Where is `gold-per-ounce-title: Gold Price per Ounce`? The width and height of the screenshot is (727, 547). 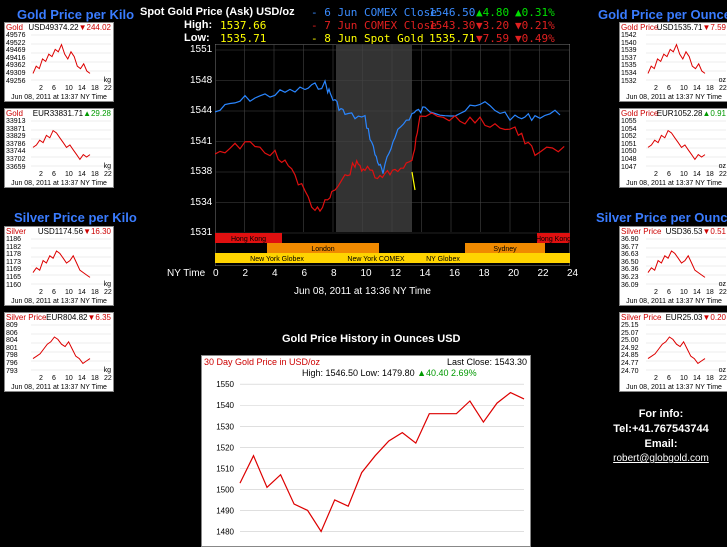
gold-per-ounce-title: Gold Price per Ounce is located at coordinates (662, 14).